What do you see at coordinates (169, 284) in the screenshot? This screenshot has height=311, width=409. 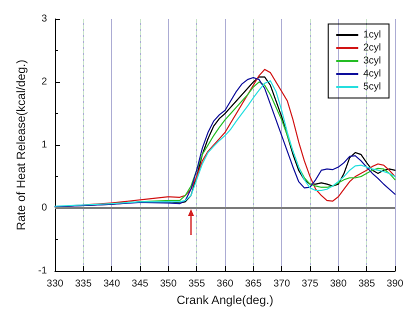 I see `x-tick-label: 350` at bounding box center [169, 284].